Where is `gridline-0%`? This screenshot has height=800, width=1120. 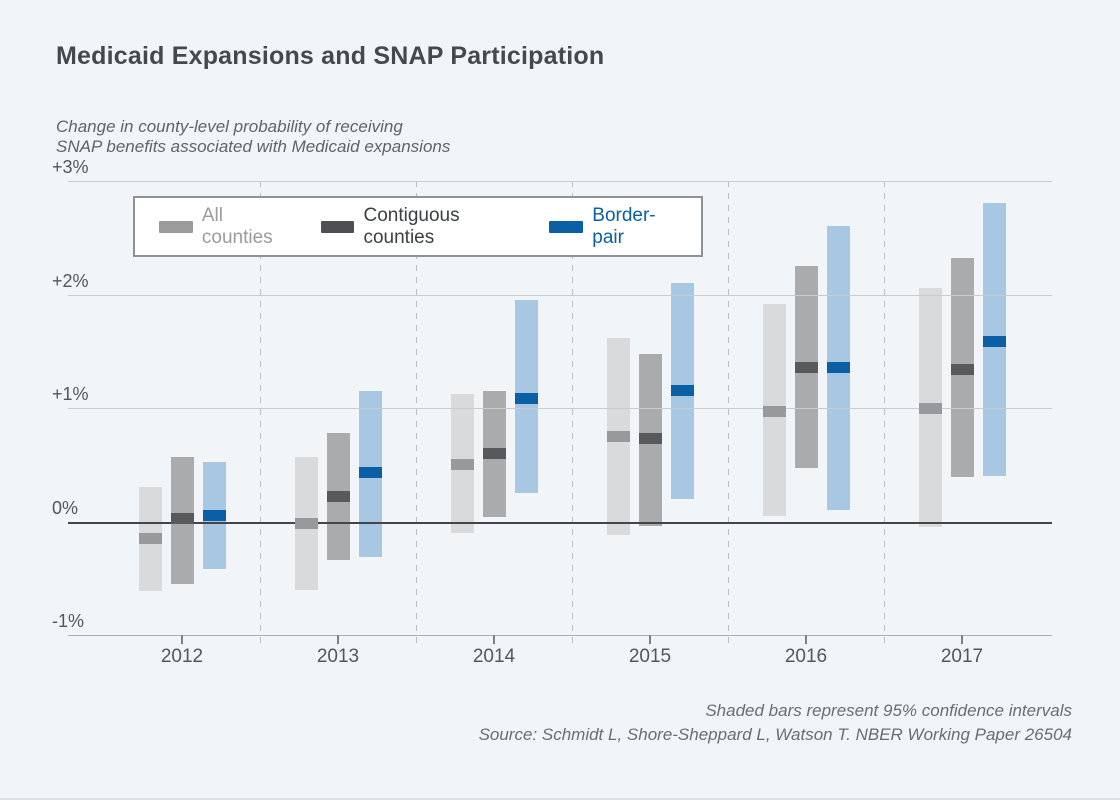 gridline-0% is located at coordinates (560, 522).